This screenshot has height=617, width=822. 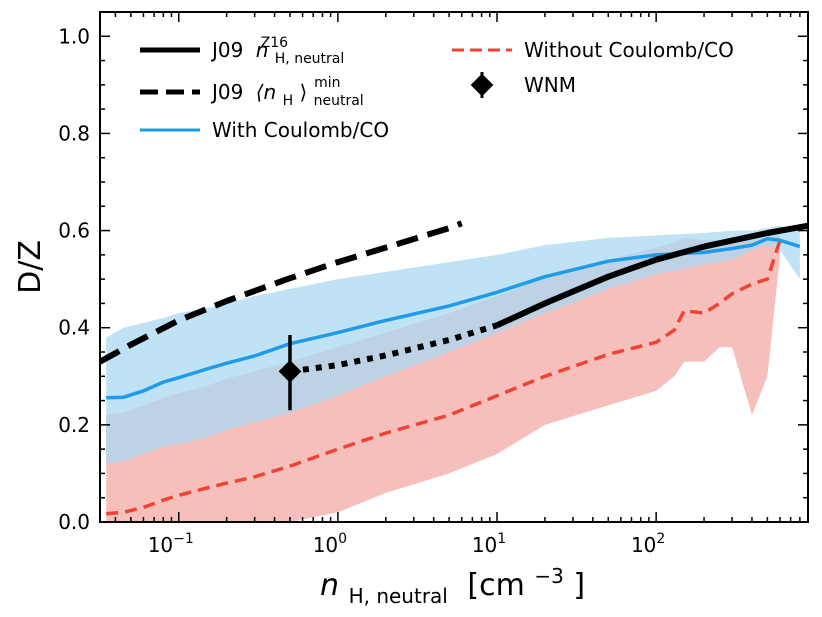 What do you see at coordinates (74, 522) in the screenshot?
I see `y-tick-label: 0.0` at bounding box center [74, 522].